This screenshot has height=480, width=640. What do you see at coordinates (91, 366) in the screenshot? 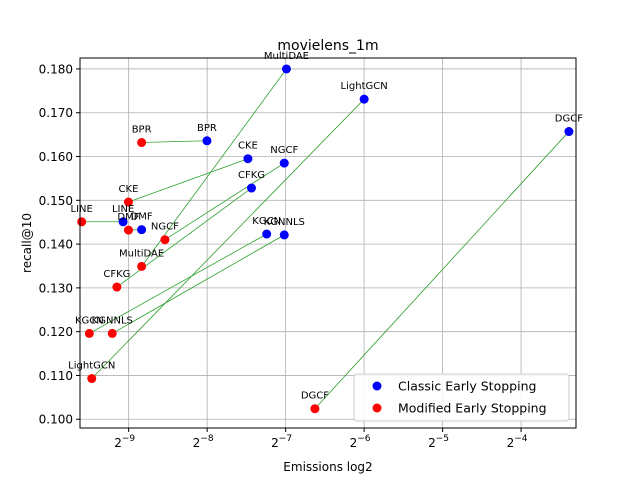
I see `modified-point-label: LightGCN` at bounding box center [91, 366].